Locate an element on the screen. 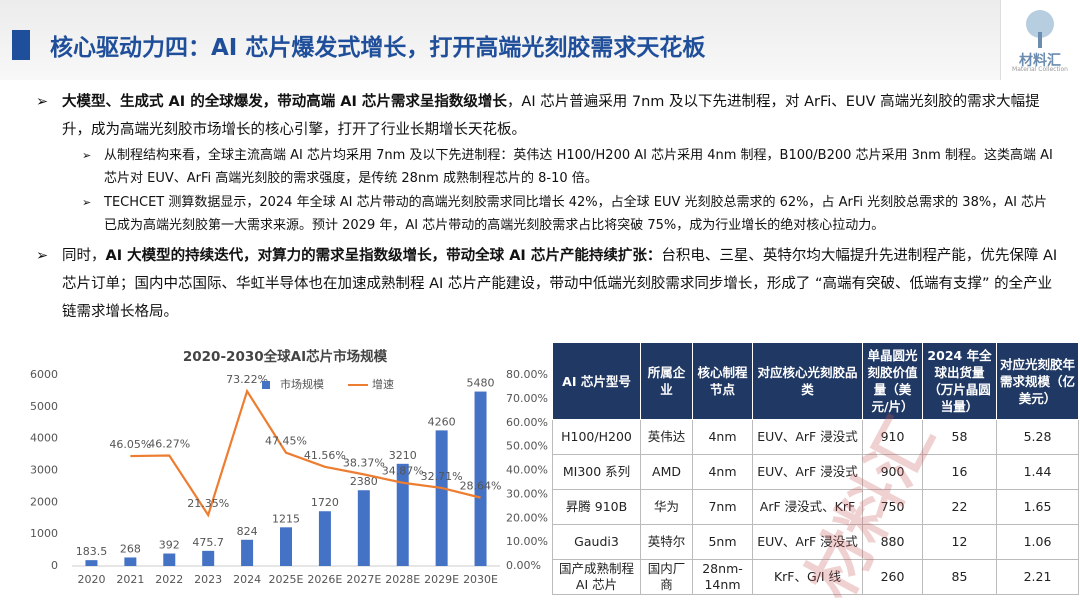 The height and width of the screenshot is (608, 1080). table-cell: AMD is located at coordinates (666, 472).